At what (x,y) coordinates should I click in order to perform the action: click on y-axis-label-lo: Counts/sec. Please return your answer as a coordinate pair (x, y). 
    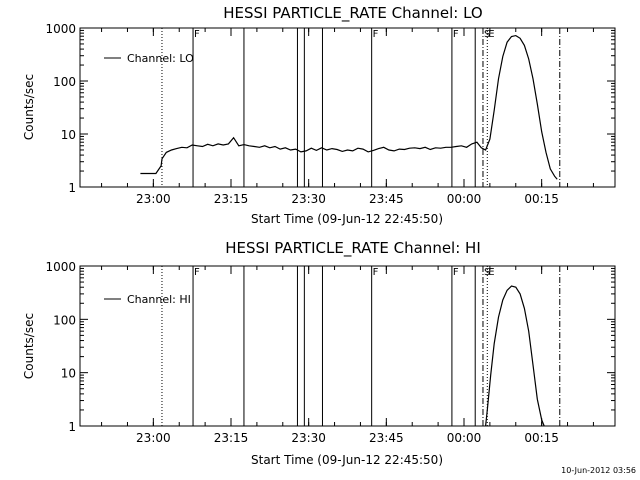
    Looking at the image, I should click on (29, 107).